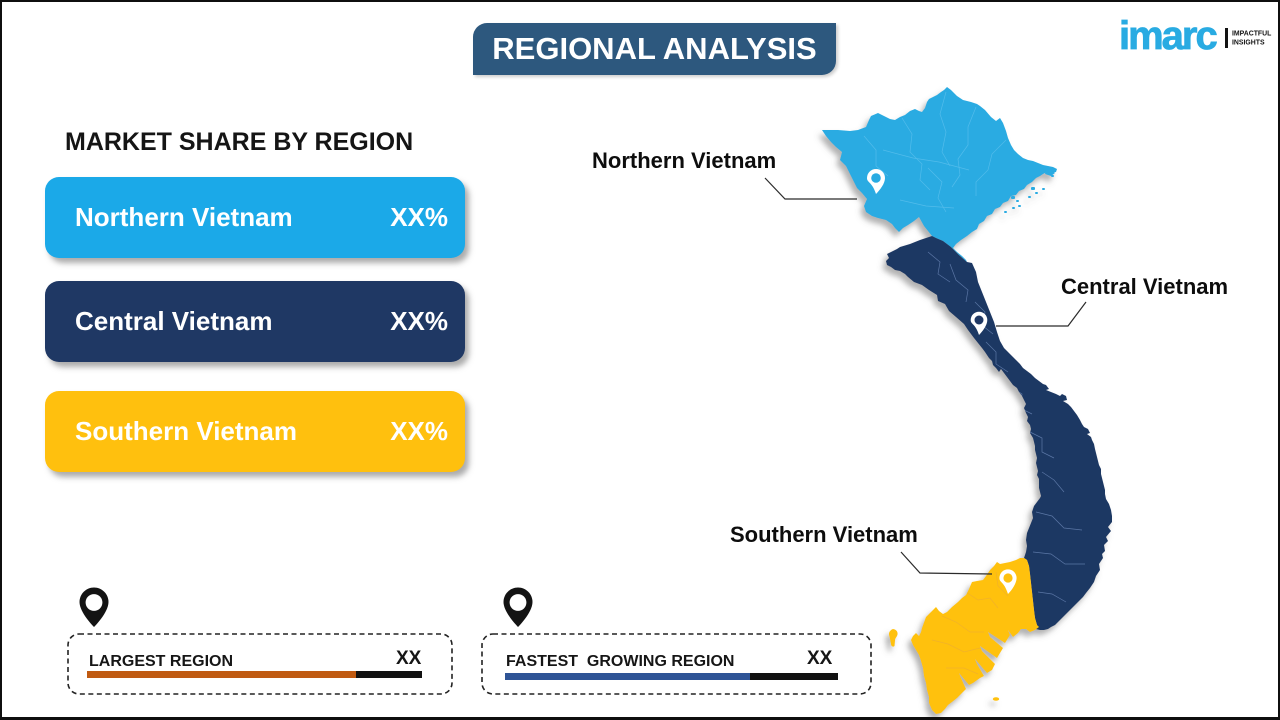 Image resolution: width=1280 pixels, height=720 pixels. Describe the element at coordinates (161, 661) in the screenshot. I see `svg-text: LARGEST REGION` at that location.